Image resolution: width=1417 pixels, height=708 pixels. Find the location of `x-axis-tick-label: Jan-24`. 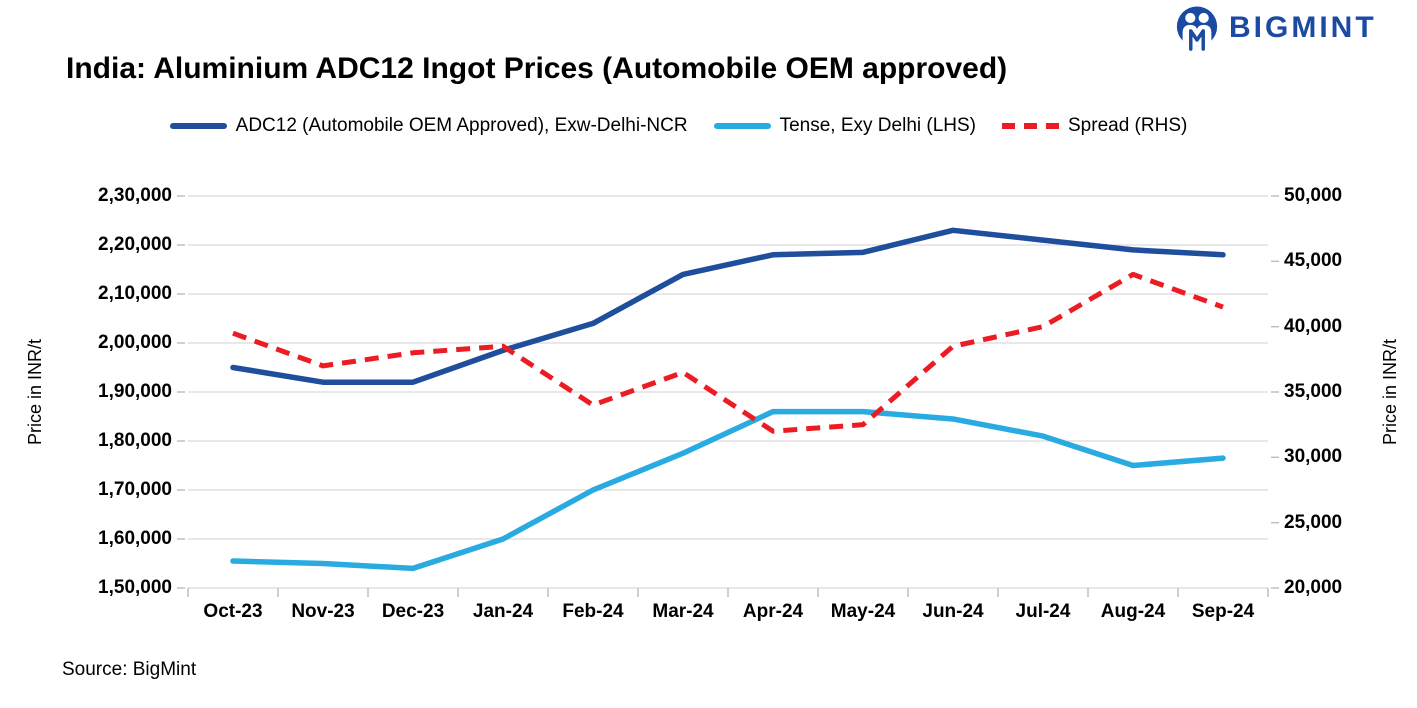

x-axis-tick-label: Jan-24 is located at coordinates (503, 611).